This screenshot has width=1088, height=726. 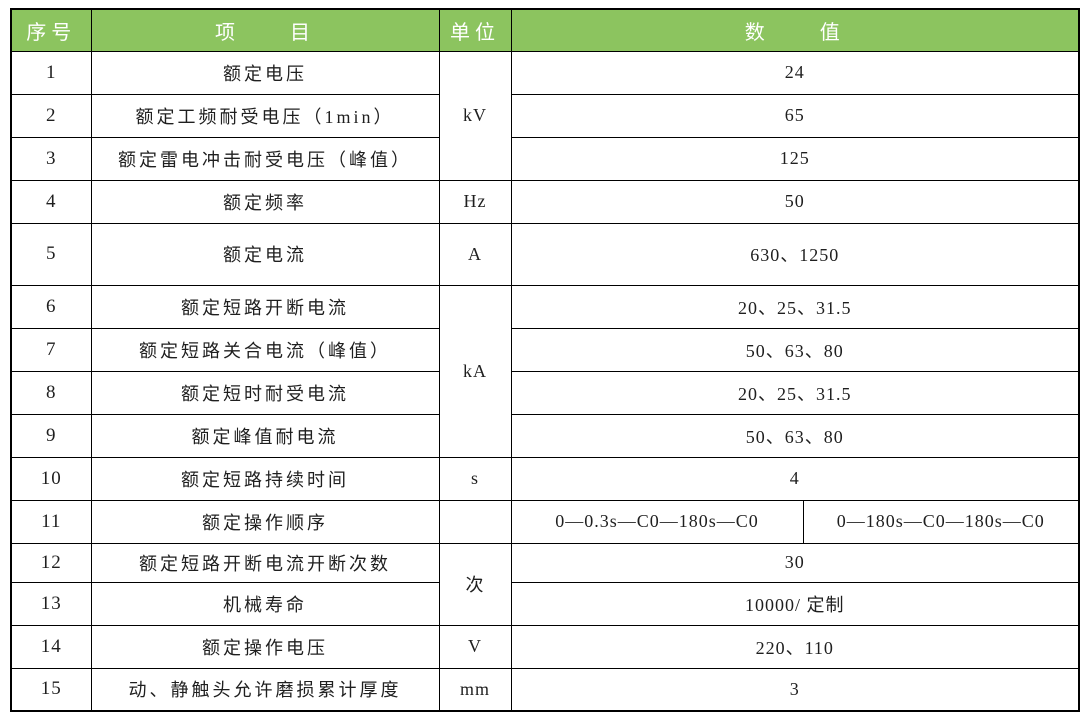 I want to click on table-row: 3 额定雷电冲击耐受电压（峰值） 125, so click(x=545, y=158).